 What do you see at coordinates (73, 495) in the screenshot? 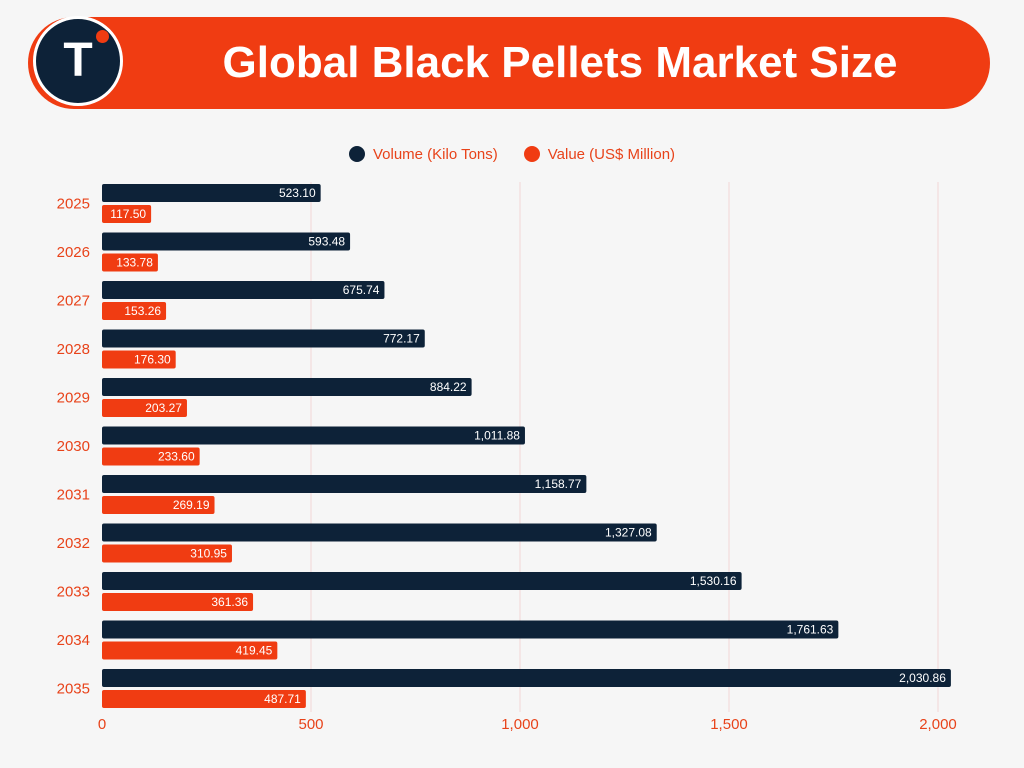
I see `year-label: 2031` at bounding box center [73, 495].